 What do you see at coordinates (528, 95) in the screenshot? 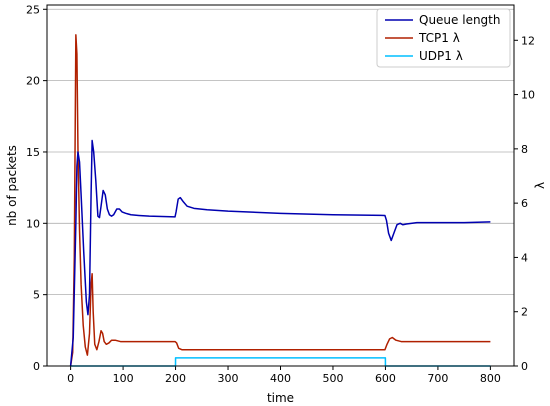
I see `y-right-tick-label: 10` at bounding box center [528, 95].